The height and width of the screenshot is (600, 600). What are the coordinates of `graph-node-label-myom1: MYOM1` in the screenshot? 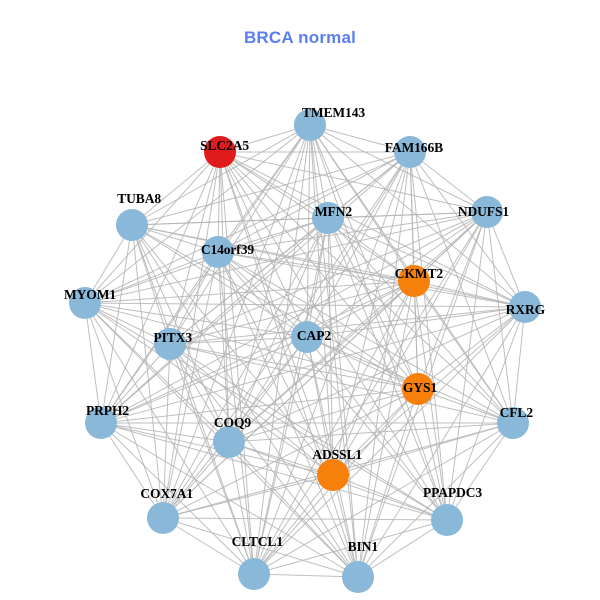 It's located at (90, 294).